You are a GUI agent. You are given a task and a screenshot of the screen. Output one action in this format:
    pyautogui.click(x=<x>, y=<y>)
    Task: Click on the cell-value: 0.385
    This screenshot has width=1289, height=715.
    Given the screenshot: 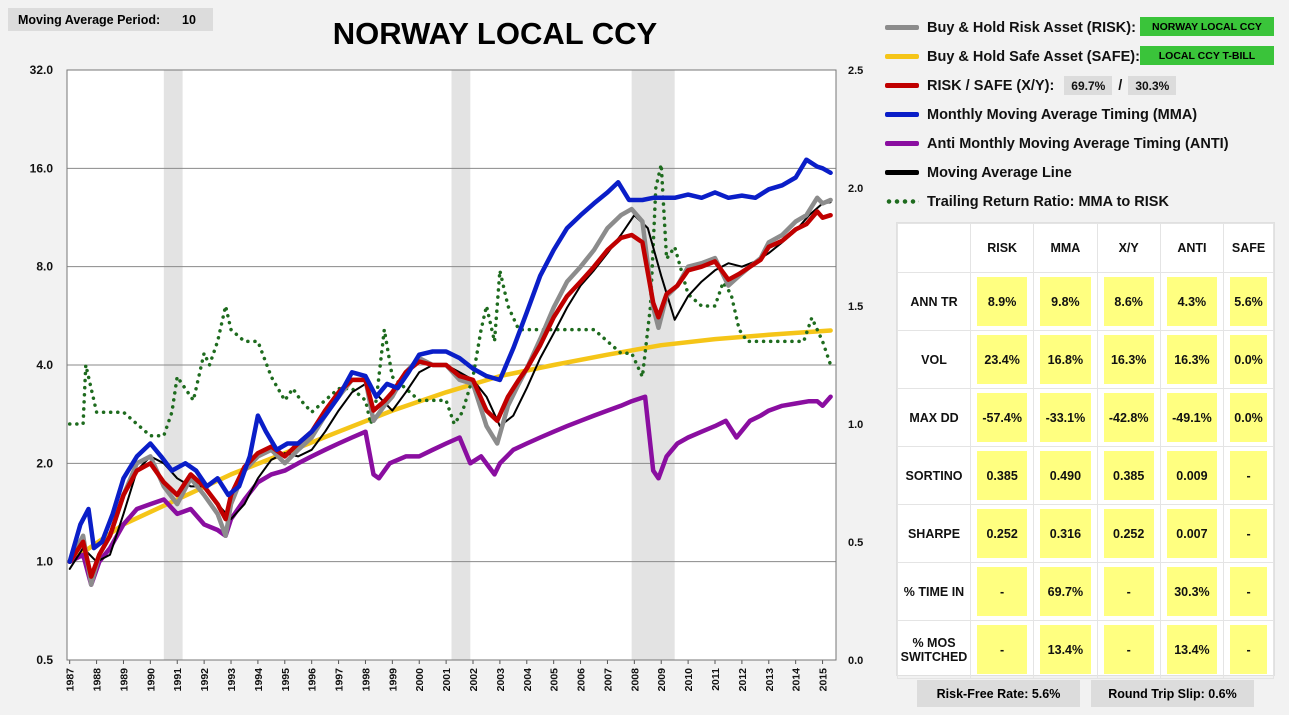 What is the action you would take?
    pyautogui.click(x=1128, y=475)
    